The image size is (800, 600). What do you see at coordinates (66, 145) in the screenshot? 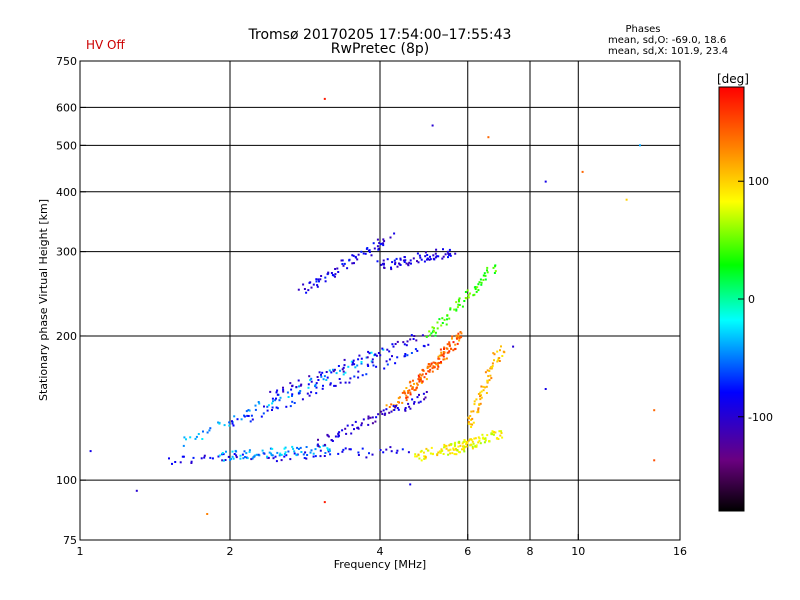
I see `y-tick-label: 500` at bounding box center [66, 145].